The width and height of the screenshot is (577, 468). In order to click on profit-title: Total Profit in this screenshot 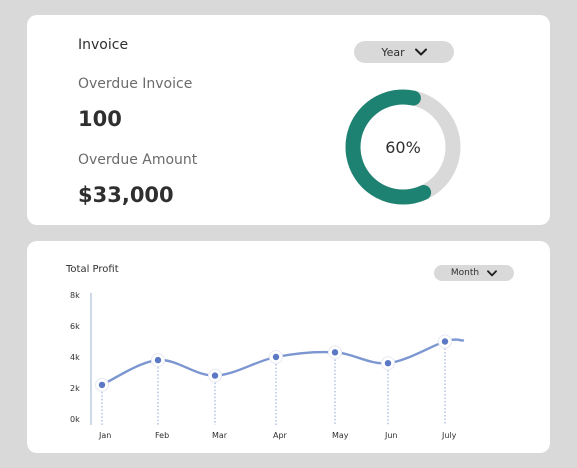, I will do `click(92, 269)`.